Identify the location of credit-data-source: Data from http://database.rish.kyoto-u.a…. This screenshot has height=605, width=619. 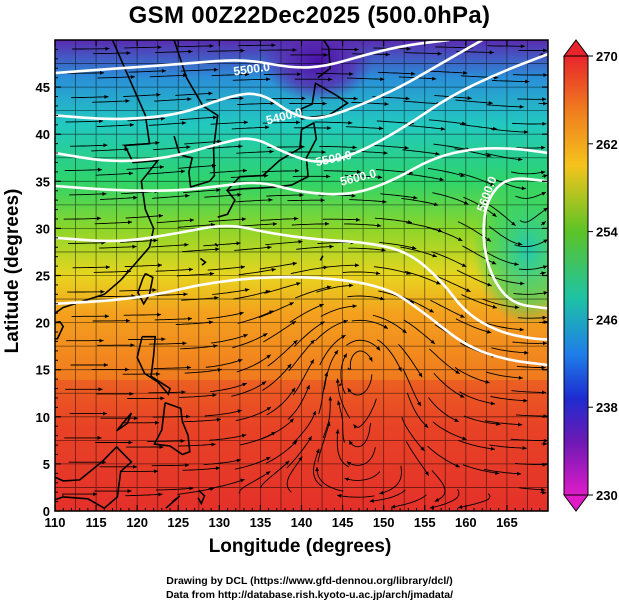
(309, 595).